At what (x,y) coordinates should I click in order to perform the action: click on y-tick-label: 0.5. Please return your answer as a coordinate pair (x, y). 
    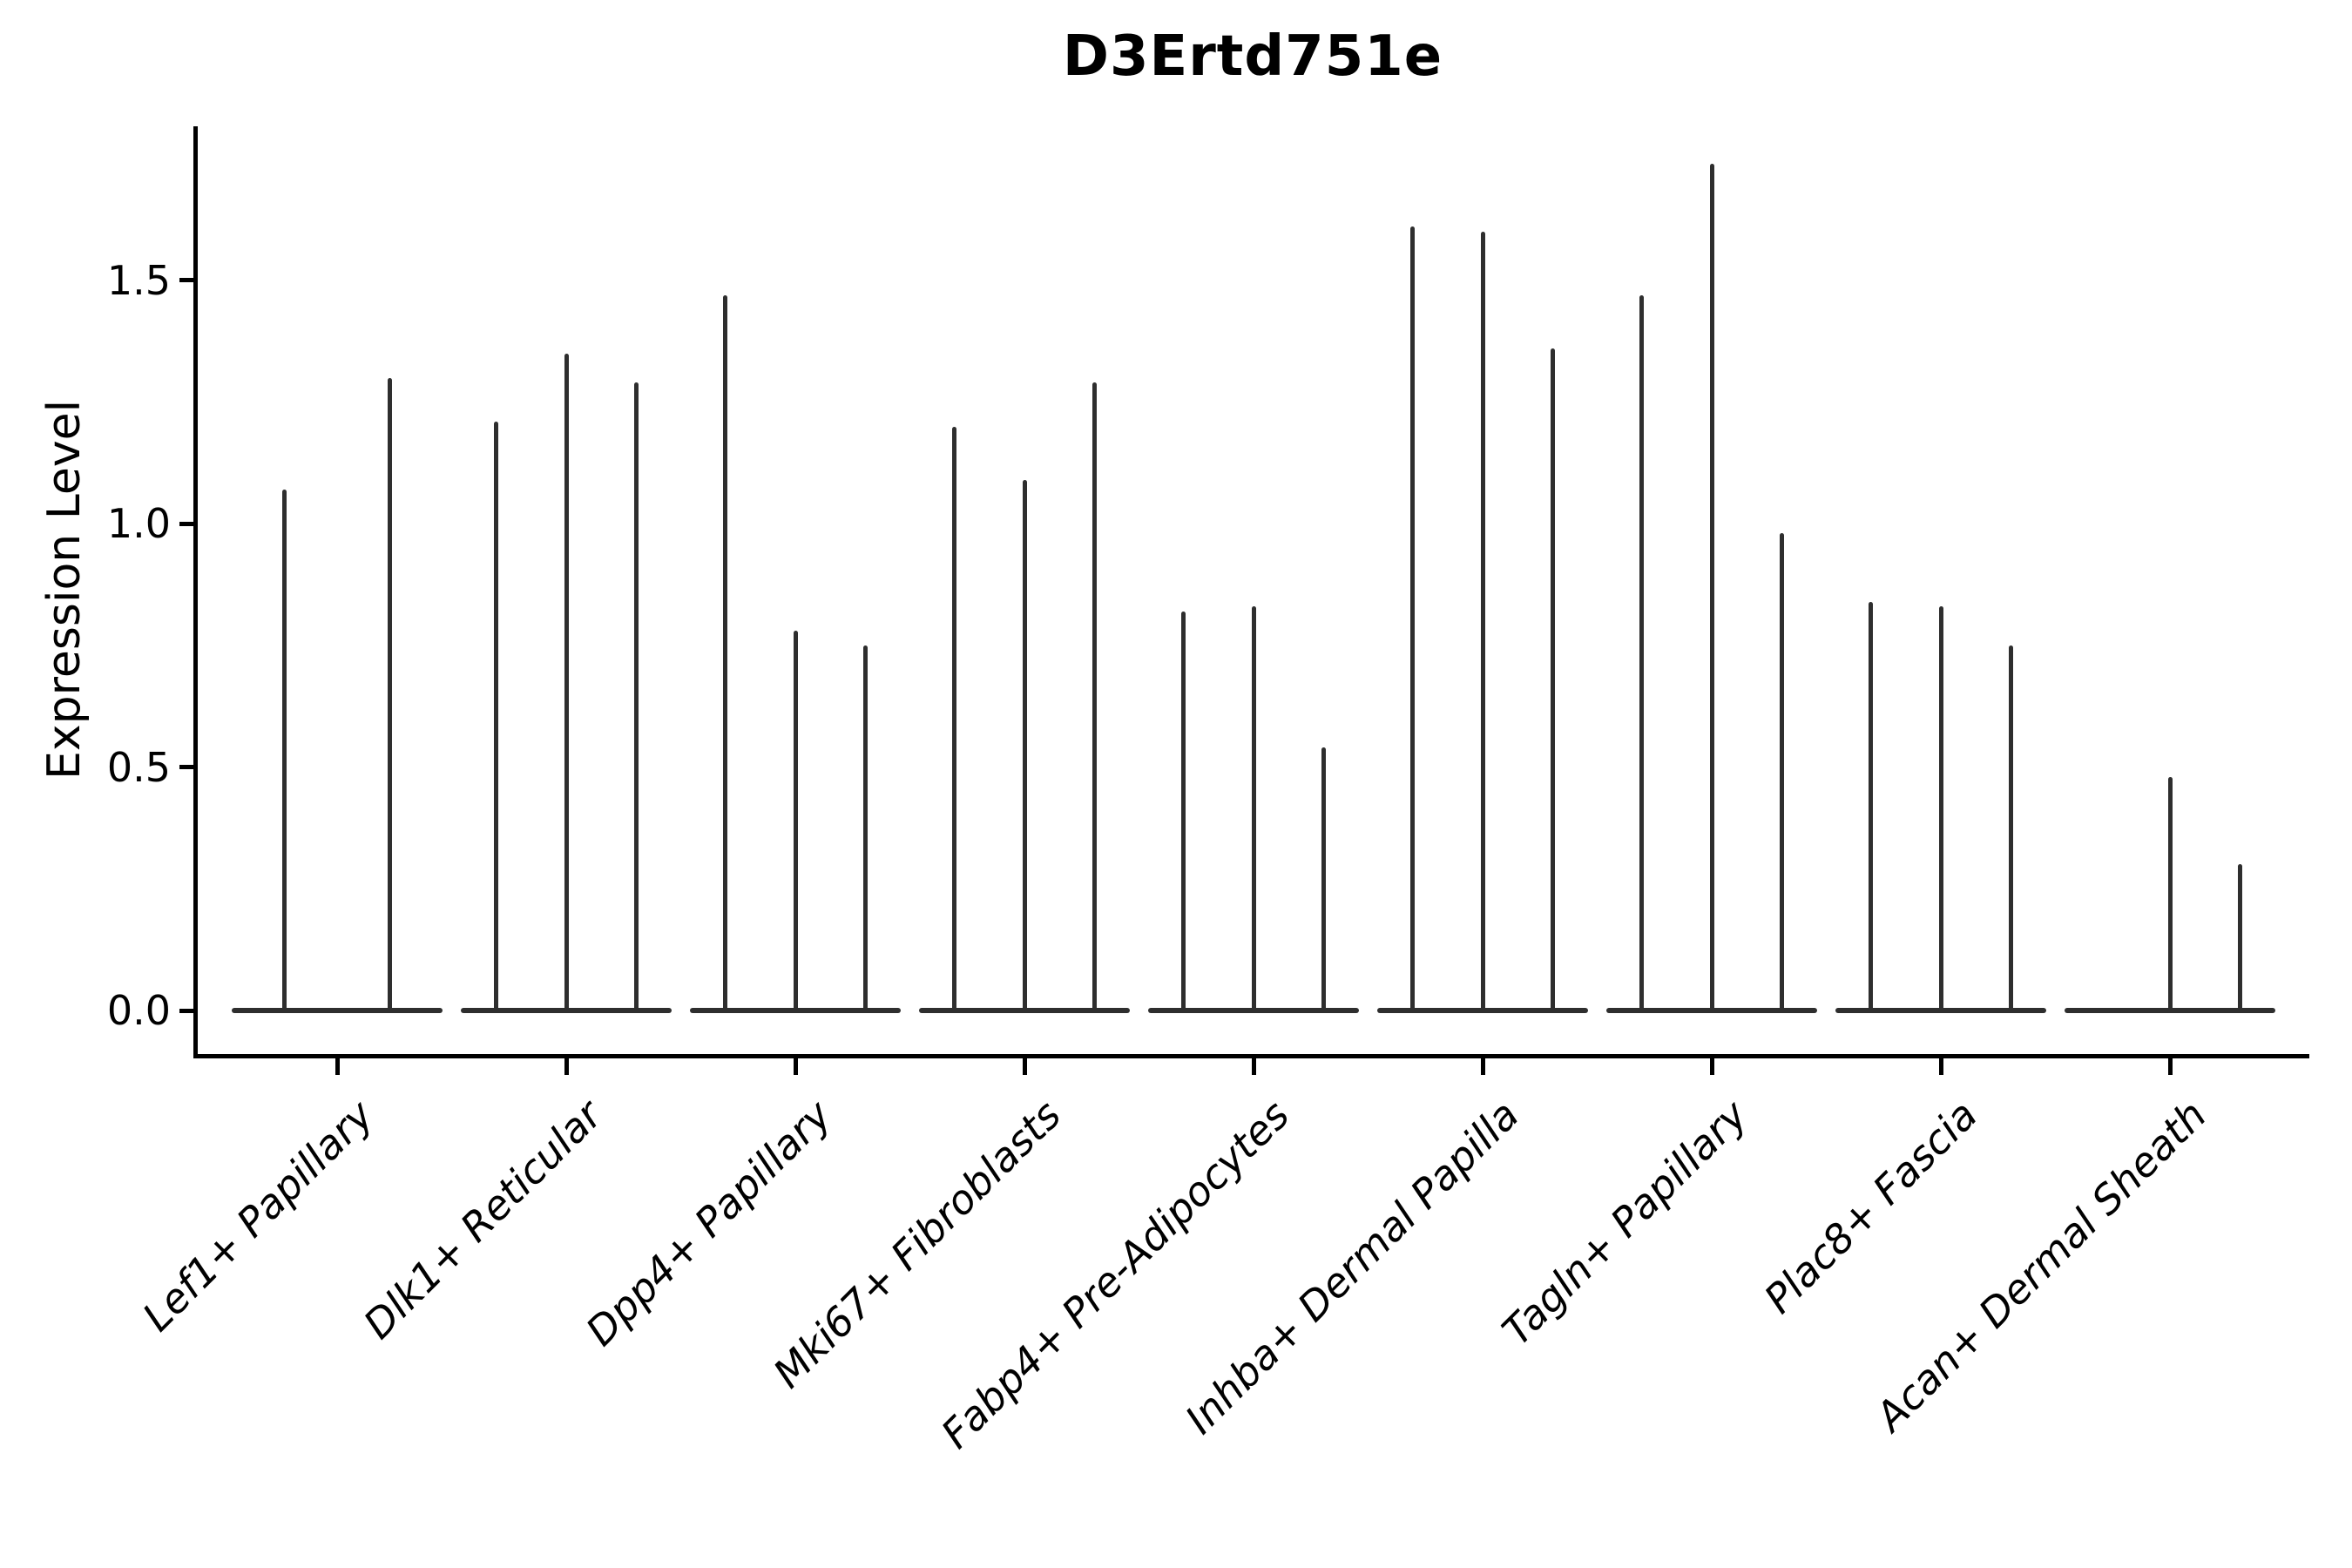
    Looking at the image, I should click on (138, 767).